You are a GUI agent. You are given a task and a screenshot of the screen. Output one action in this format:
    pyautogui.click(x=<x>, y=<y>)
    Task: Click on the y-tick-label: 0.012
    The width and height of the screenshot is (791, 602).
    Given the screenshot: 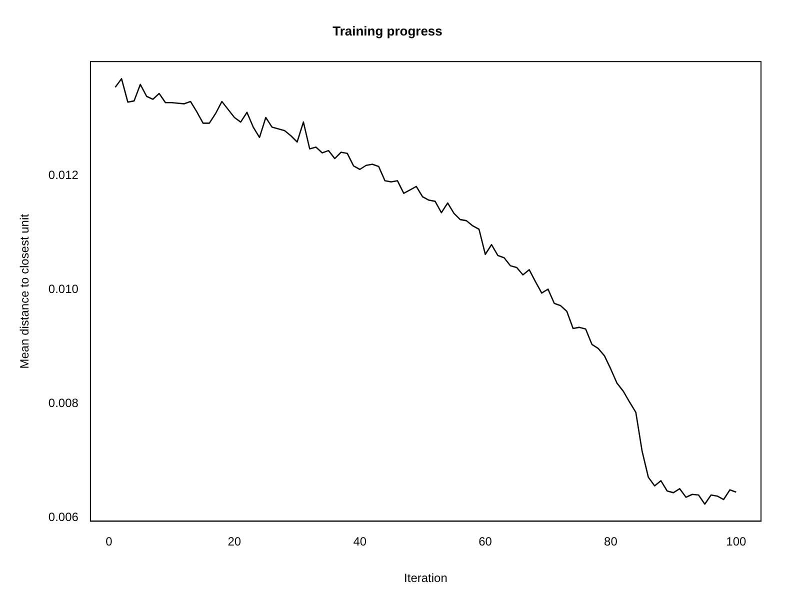 What is the action you would take?
    pyautogui.click(x=63, y=175)
    